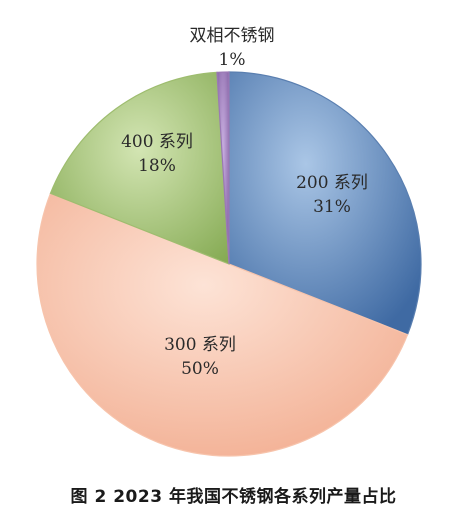  Describe the element at coordinates (200, 345) in the screenshot. I see `slice-label: 300 系列` at that location.